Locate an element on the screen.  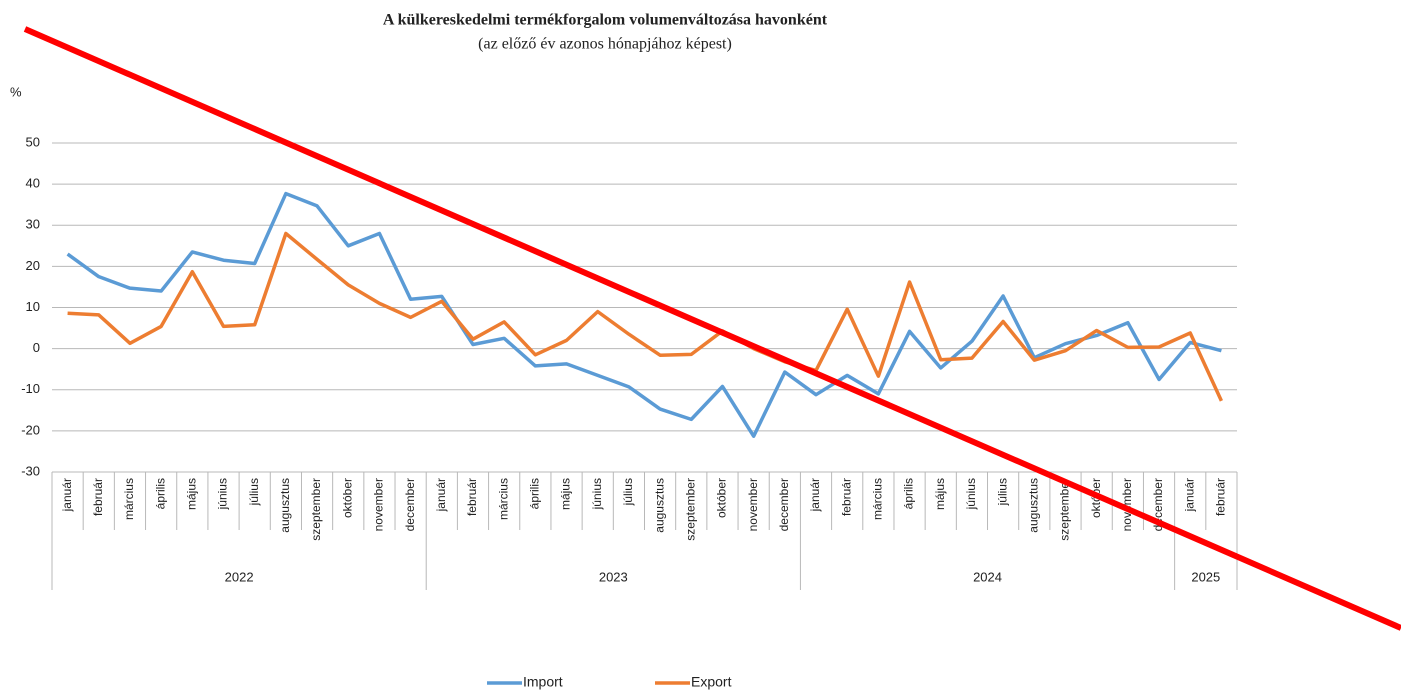
y-tick-label: -10 is located at coordinates (30, 388).